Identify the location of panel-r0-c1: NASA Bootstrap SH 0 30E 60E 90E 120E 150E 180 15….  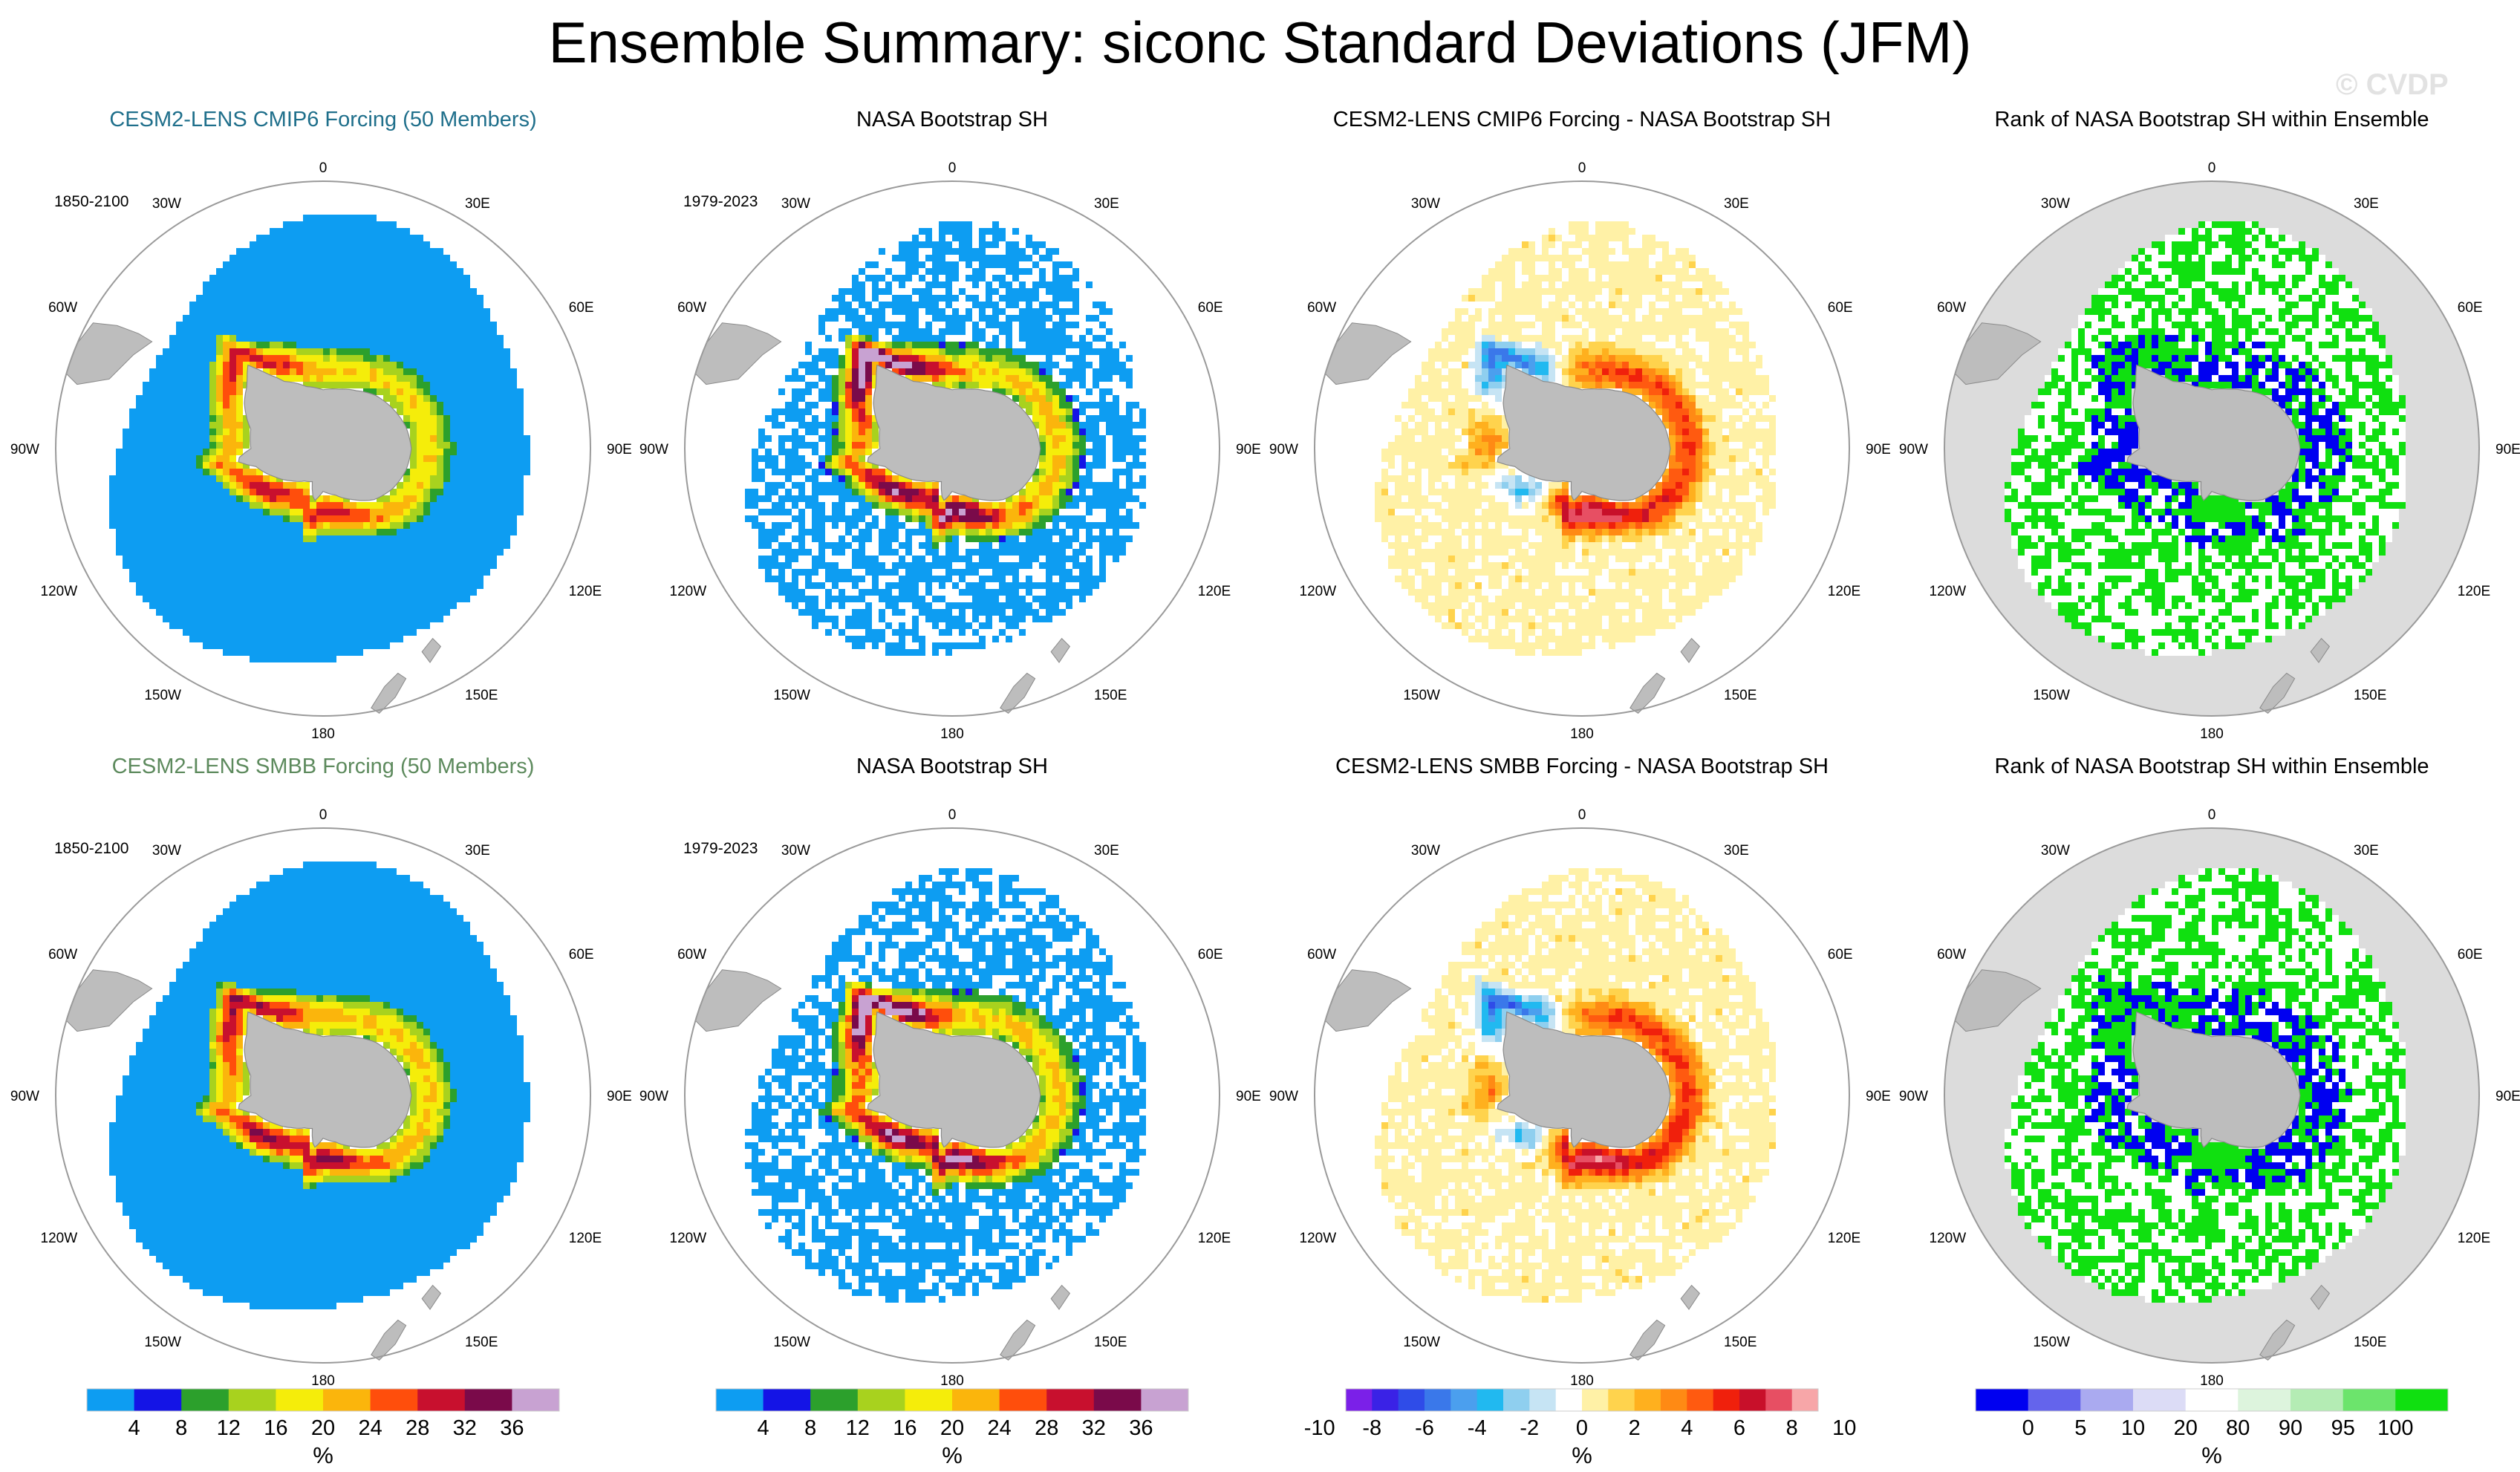
(950, 425).